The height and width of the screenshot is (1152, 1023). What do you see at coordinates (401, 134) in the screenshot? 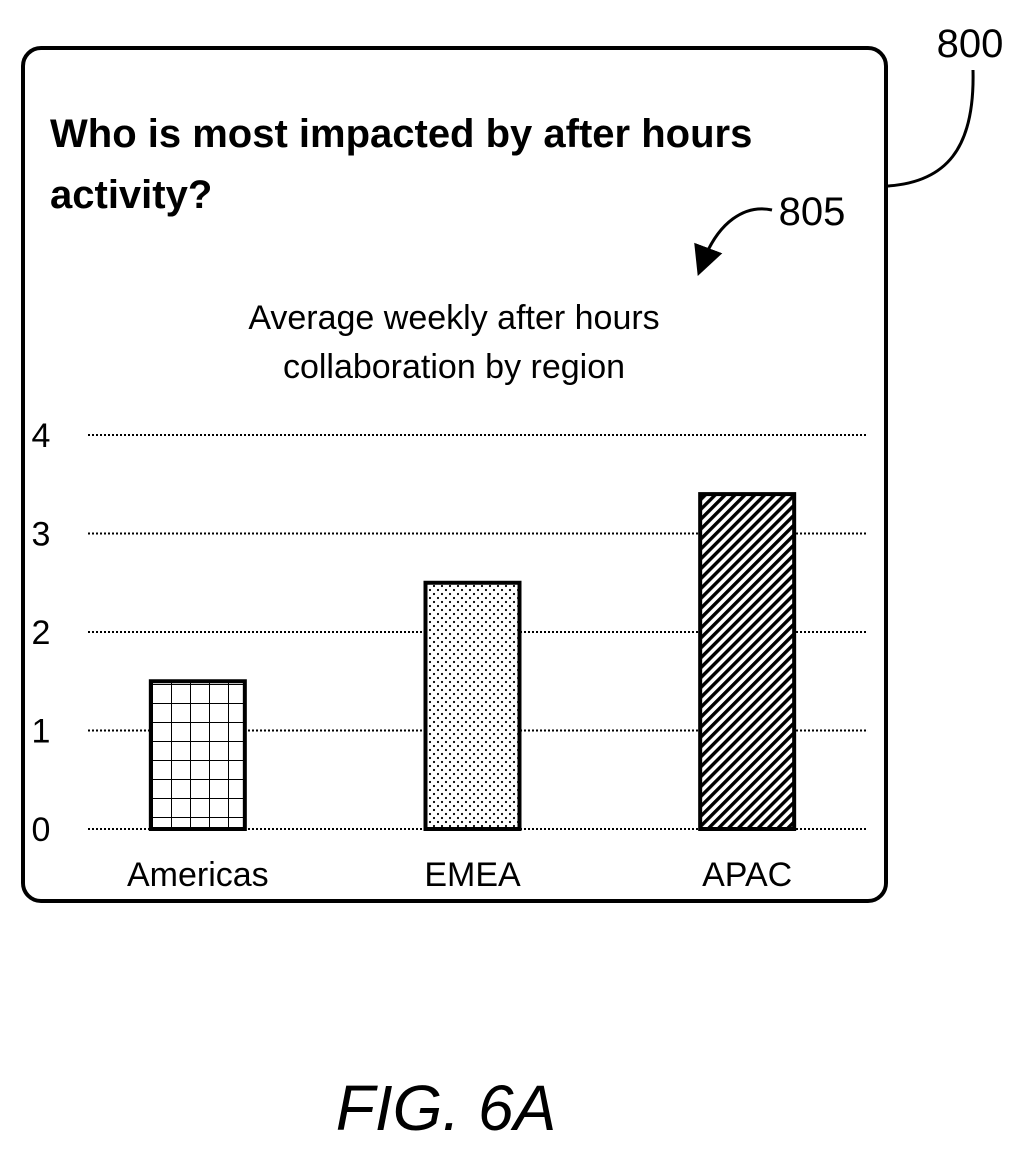
I see `panel-title-line-1: Who is most impacted by after hours` at bounding box center [401, 134].